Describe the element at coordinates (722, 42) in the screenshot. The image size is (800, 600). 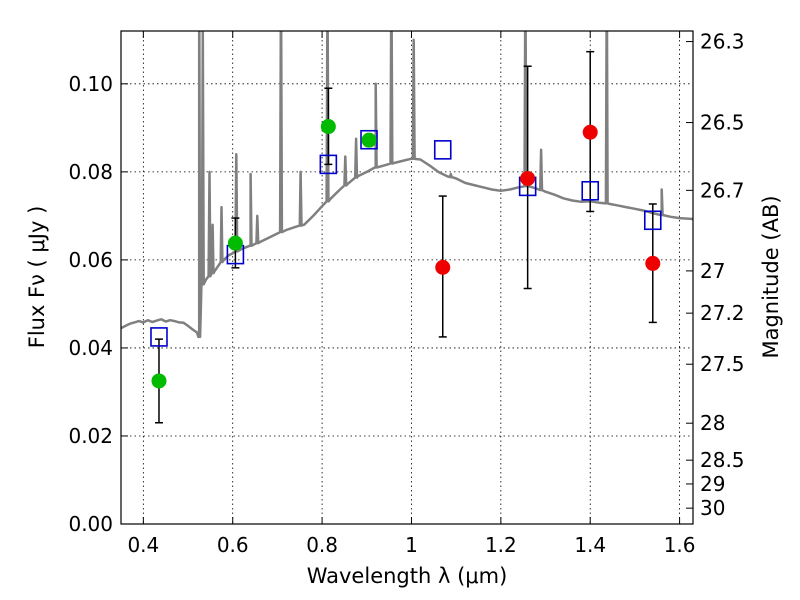
I see `right-tick-label: 26.3` at that location.